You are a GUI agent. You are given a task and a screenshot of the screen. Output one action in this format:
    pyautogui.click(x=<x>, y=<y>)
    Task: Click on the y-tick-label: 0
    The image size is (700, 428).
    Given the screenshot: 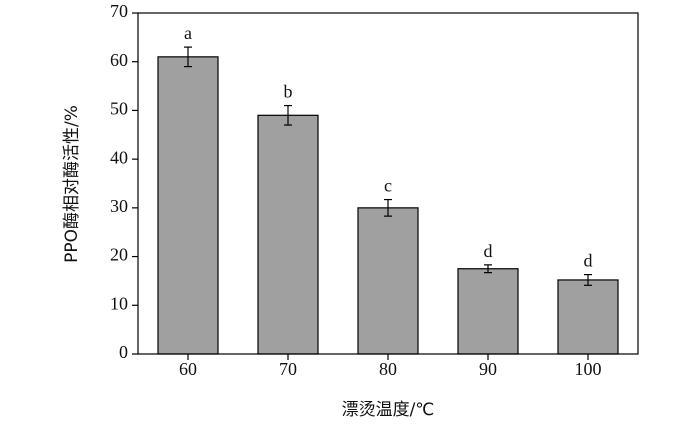 What is the action you would take?
    pyautogui.click(x=123, y=352)
    